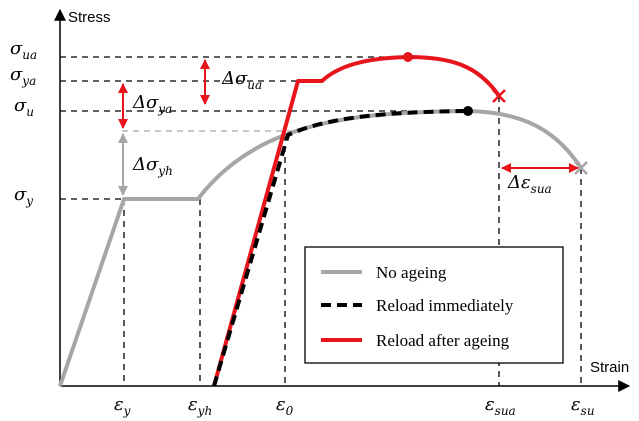  I want to click on black-peak-dot, so click(468, 111).